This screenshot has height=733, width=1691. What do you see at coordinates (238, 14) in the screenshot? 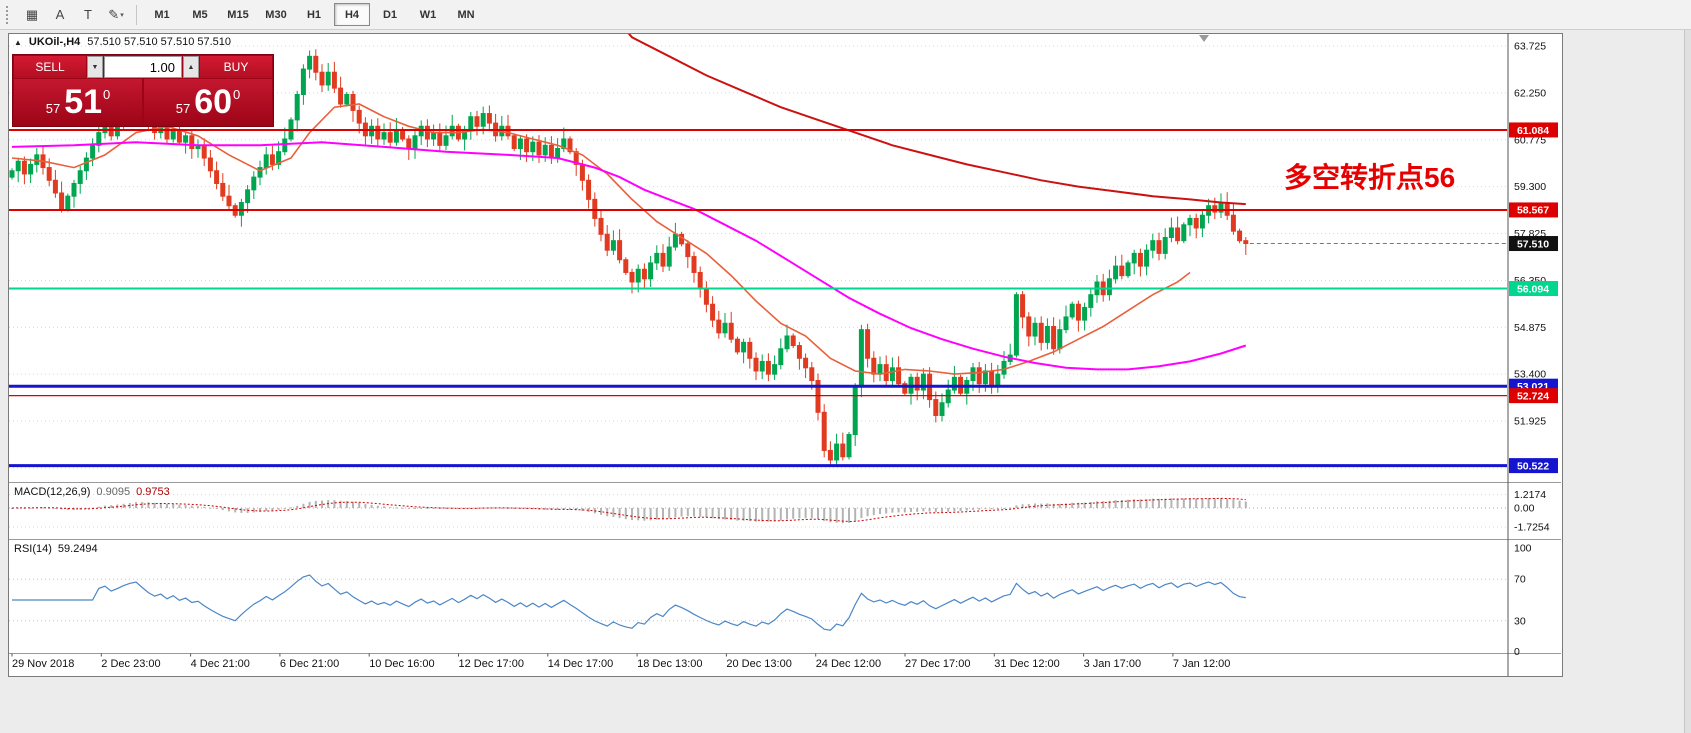
I see `timeframe-button-M15: M15` at bounding box center [238, 14].